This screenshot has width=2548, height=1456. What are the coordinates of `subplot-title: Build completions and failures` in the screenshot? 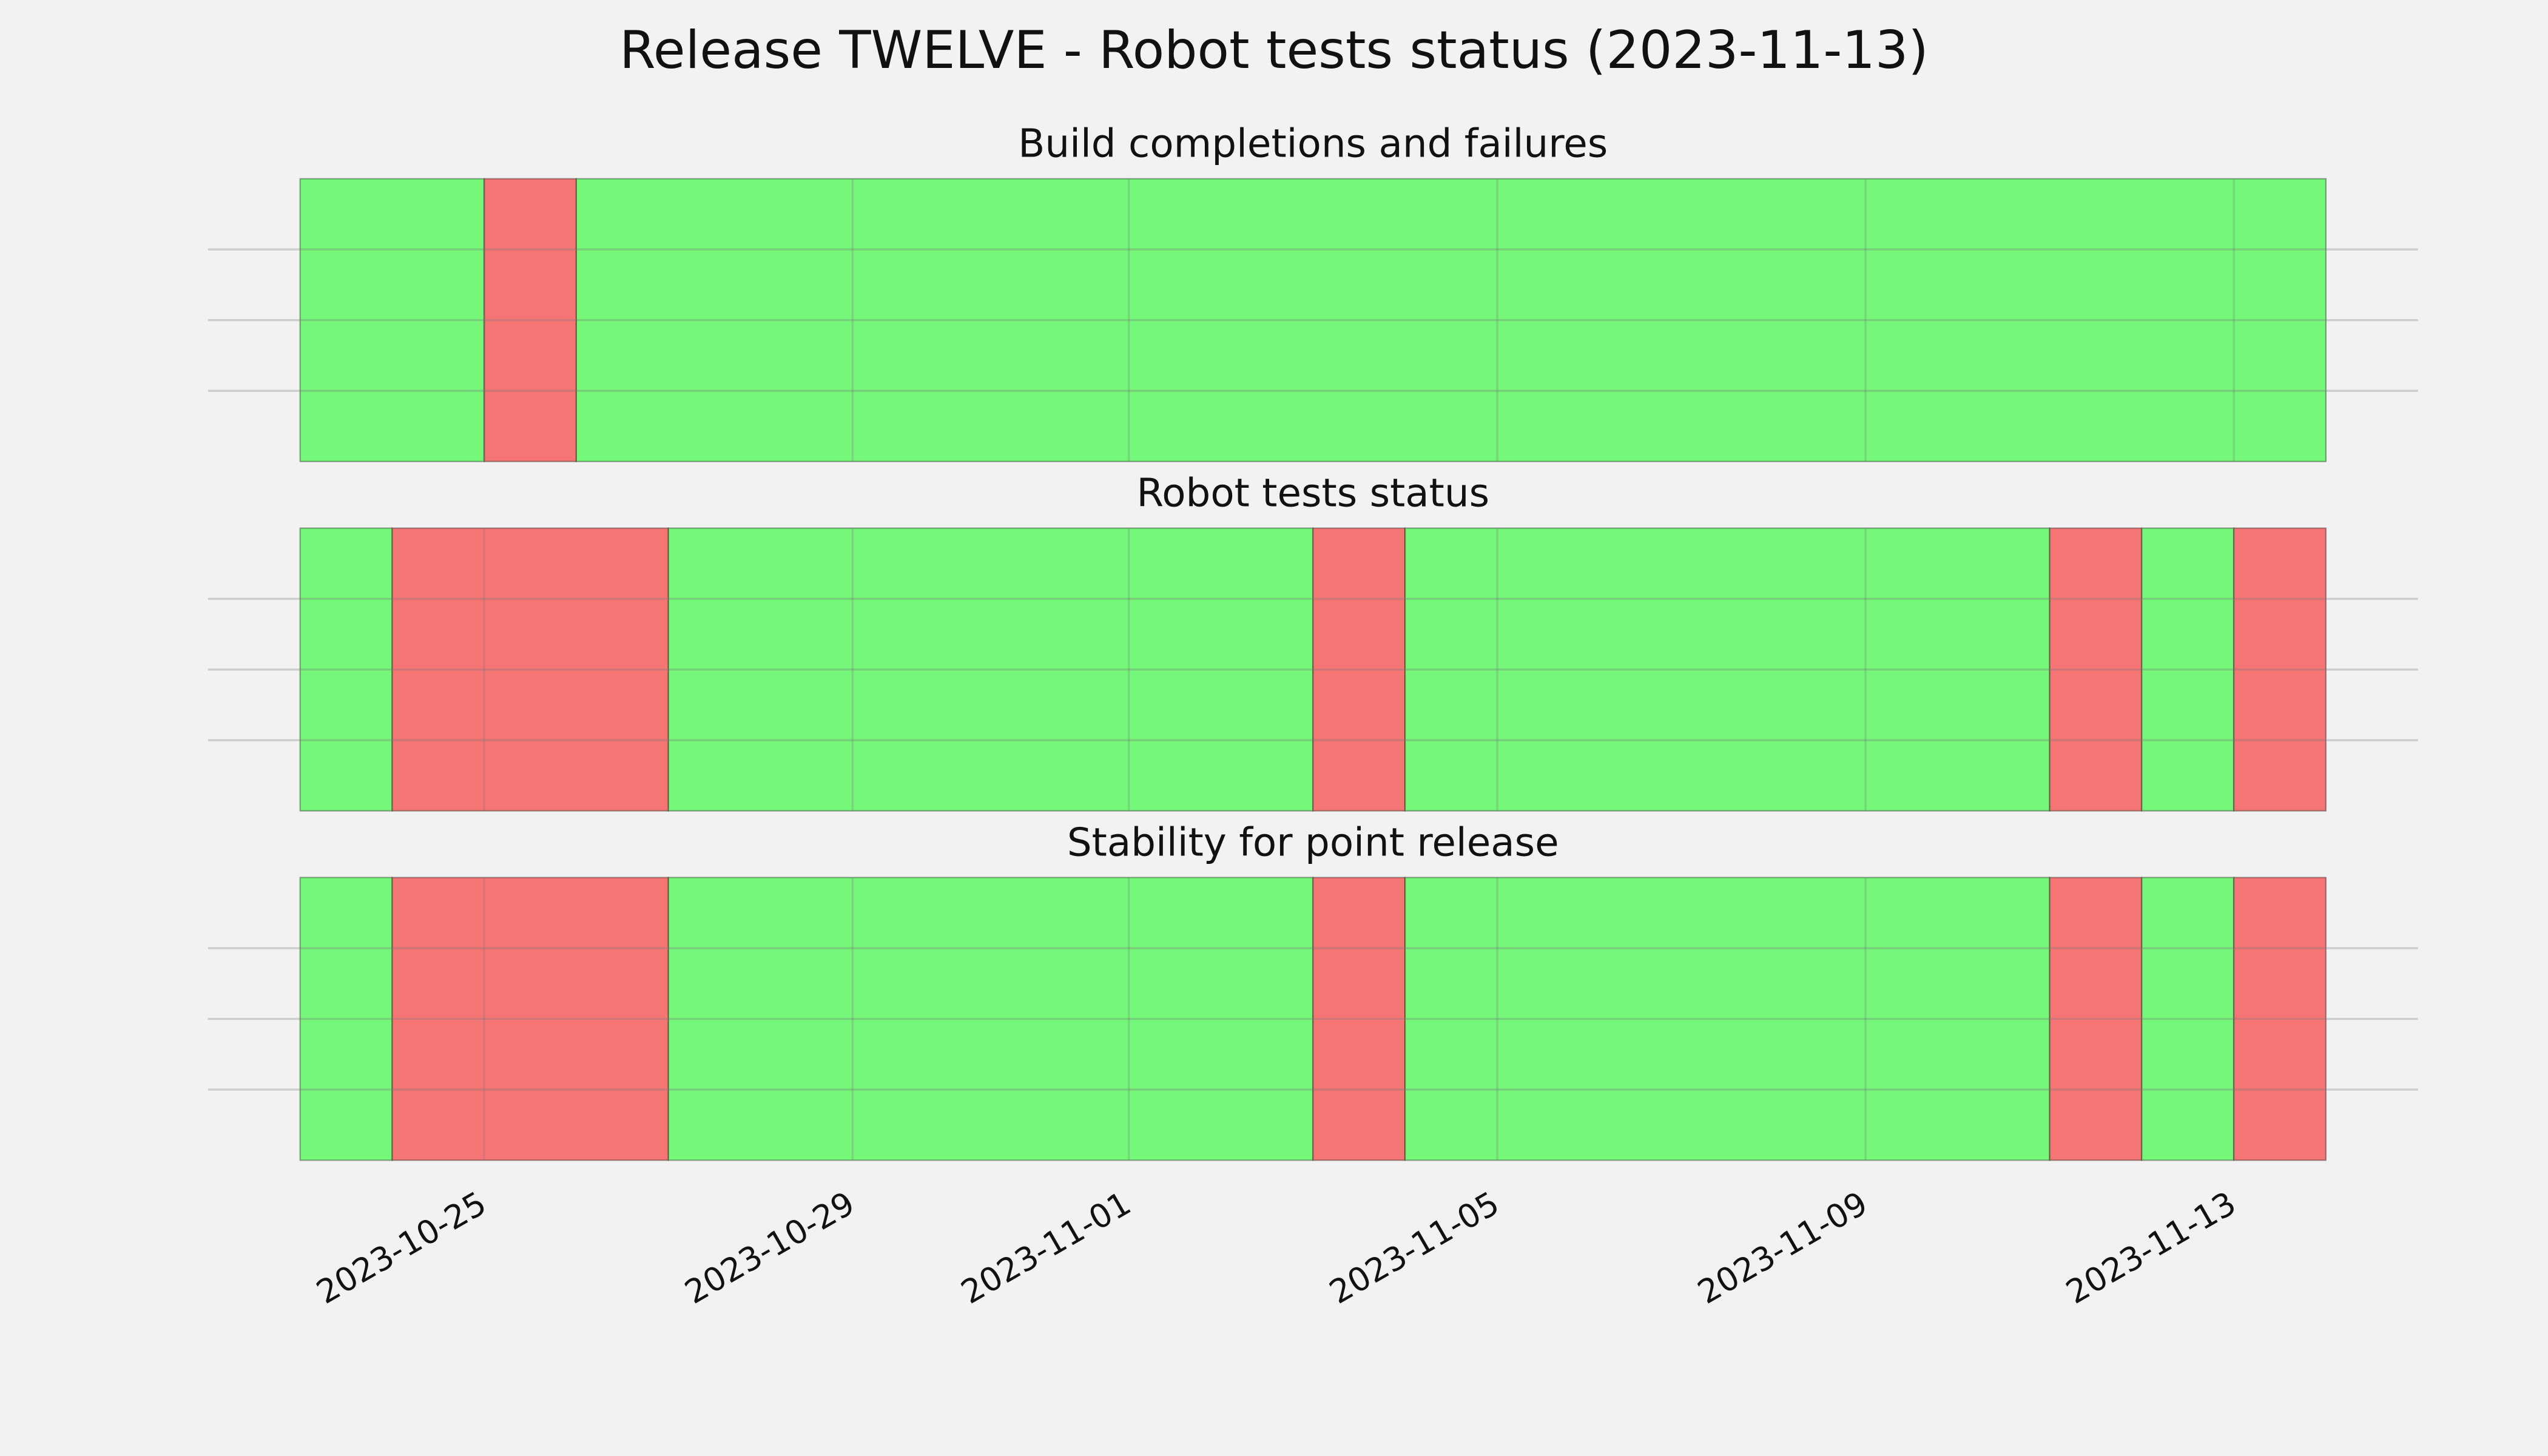 It's located at (1313, 144).